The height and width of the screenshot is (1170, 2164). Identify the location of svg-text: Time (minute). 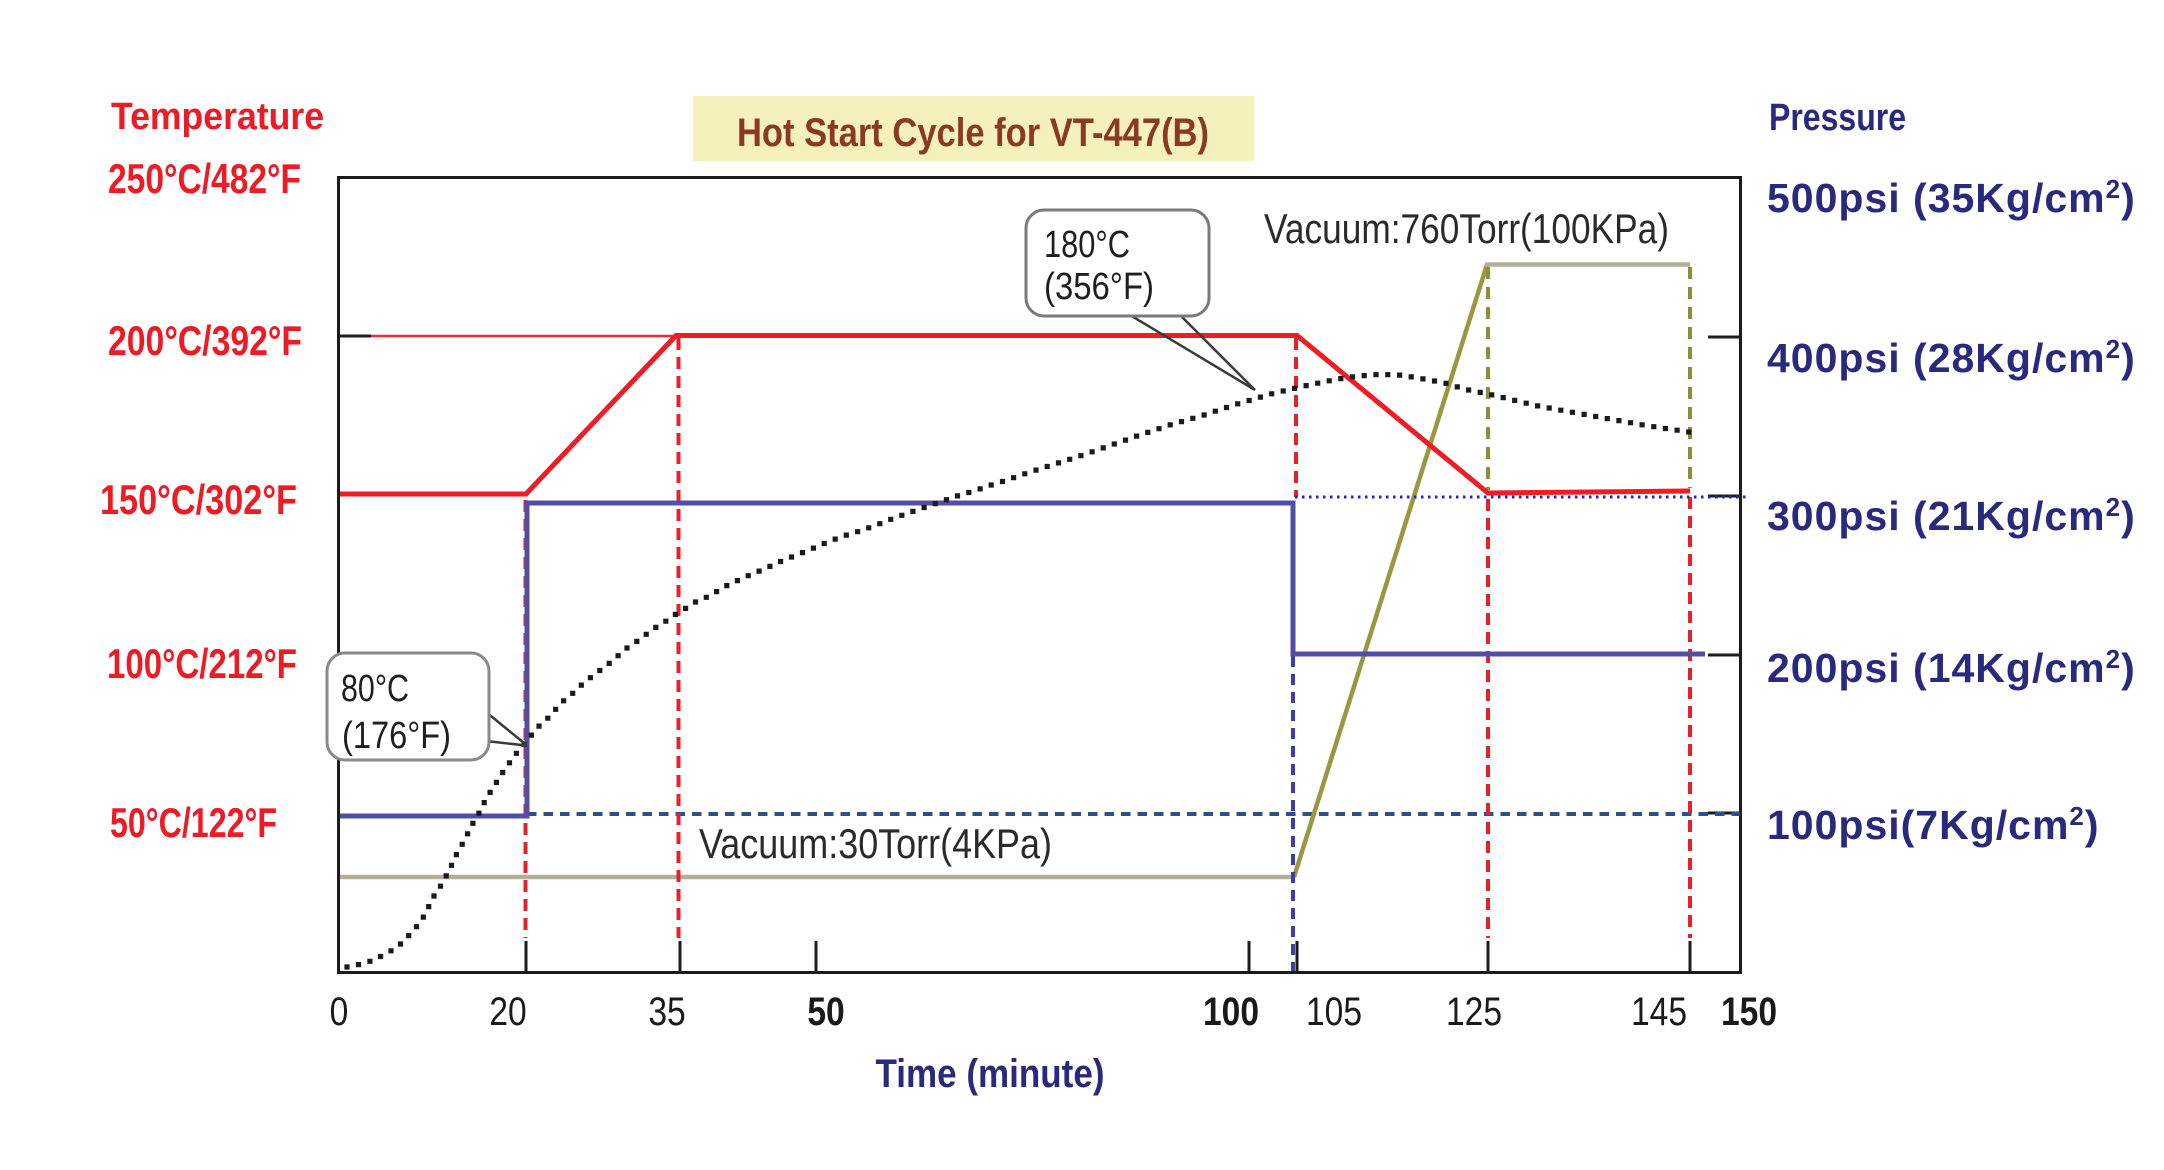
(990, 1074).